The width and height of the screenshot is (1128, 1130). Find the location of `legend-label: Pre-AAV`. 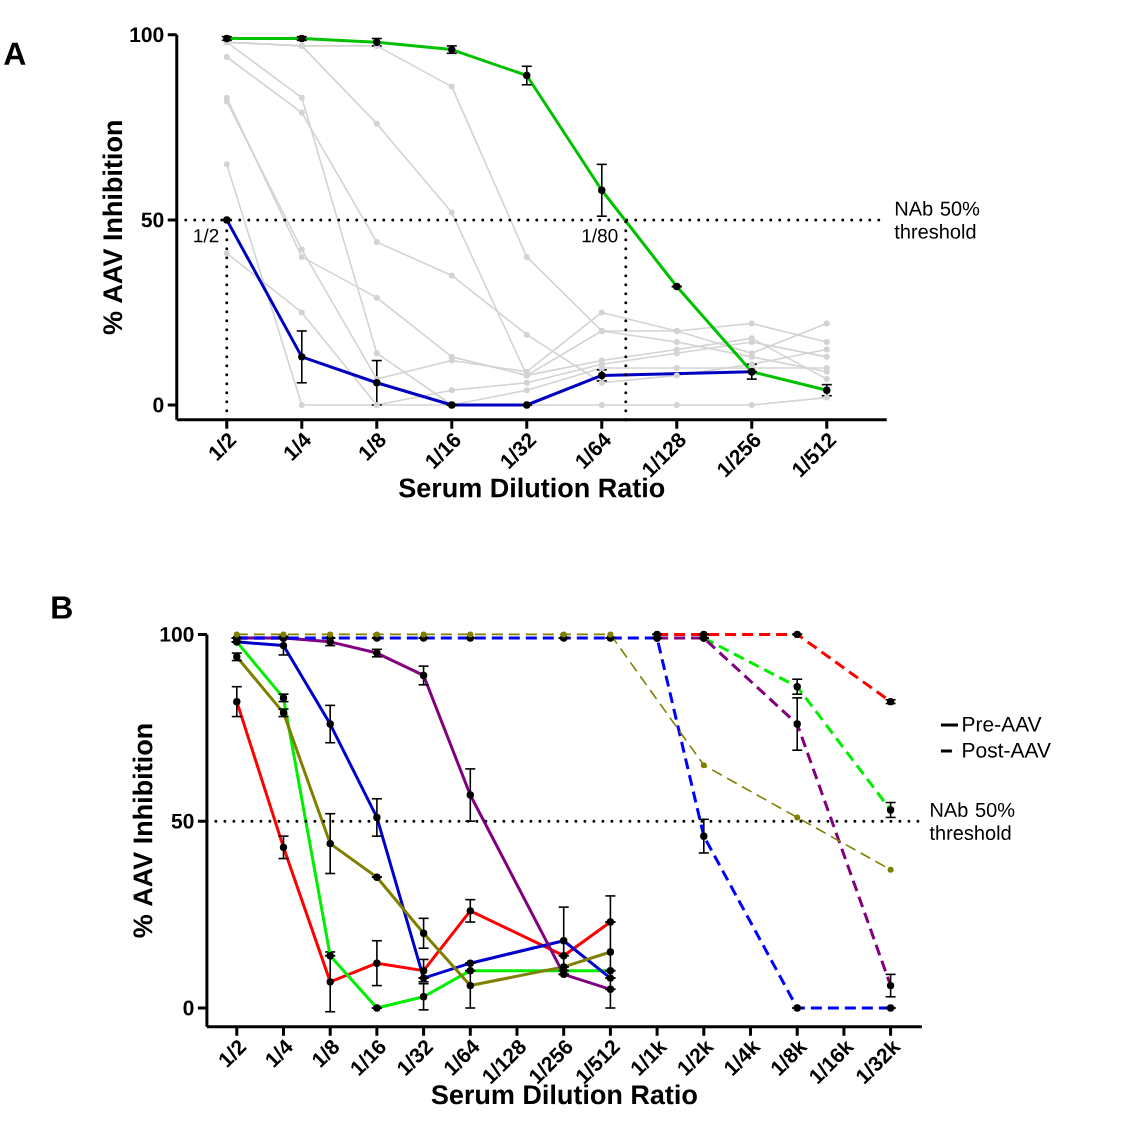

legend-label: Pre-AAV is located at coordinates (1002, 724).